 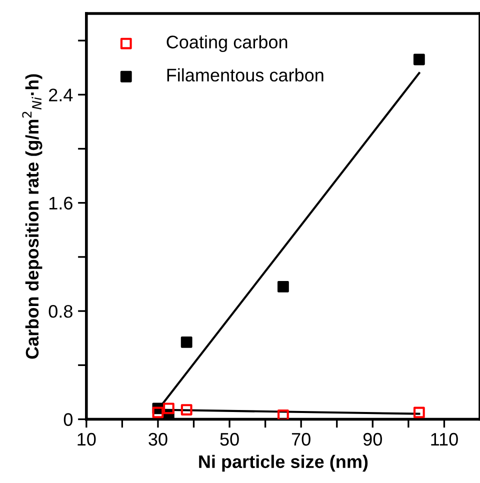 What do you see at coordinates (61, 95) in the screenshot?
I see `y-tick-label: 2.4` at bounding box center [61, 95].